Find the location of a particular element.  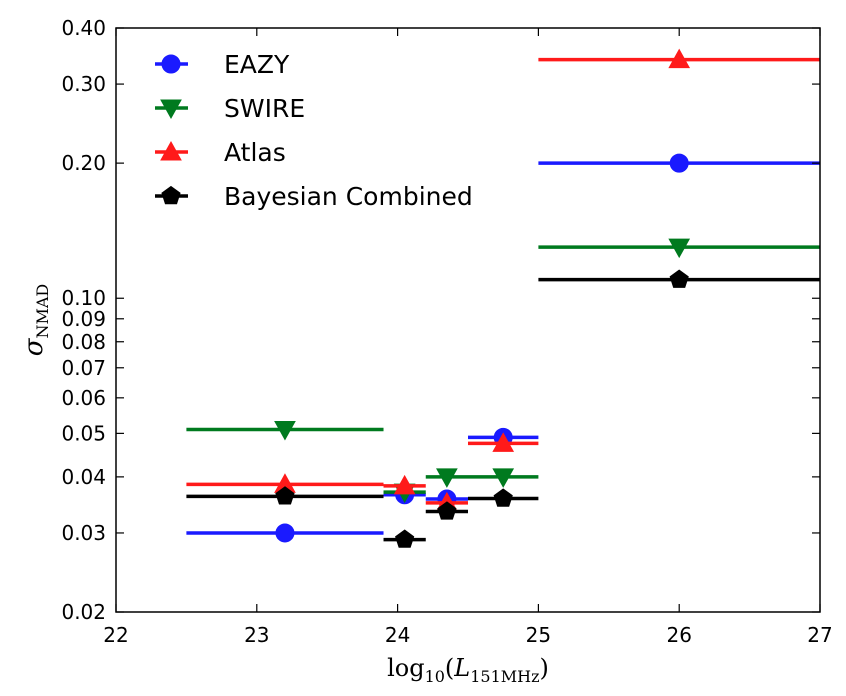

y-axis-label: σNMAD is located at coordinates (35, 320).